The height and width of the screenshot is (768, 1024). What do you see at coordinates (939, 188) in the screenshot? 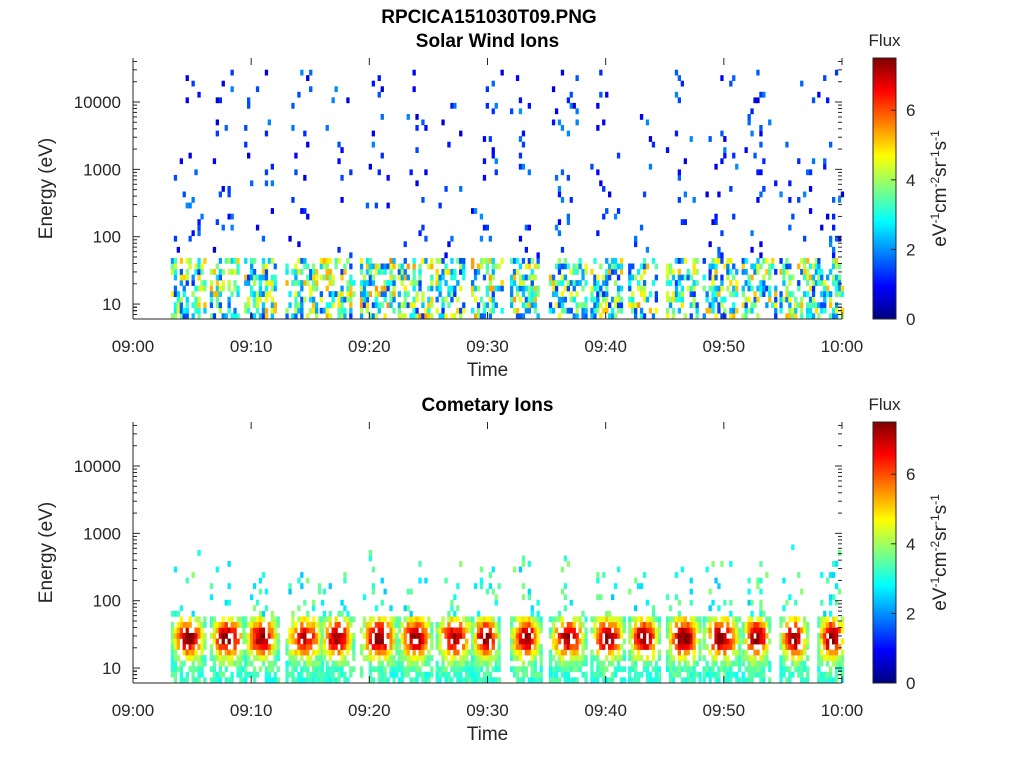
I see `colorbar-units-label: eV-1cm-2sr-1s-1` at bounding box center [939, 188].